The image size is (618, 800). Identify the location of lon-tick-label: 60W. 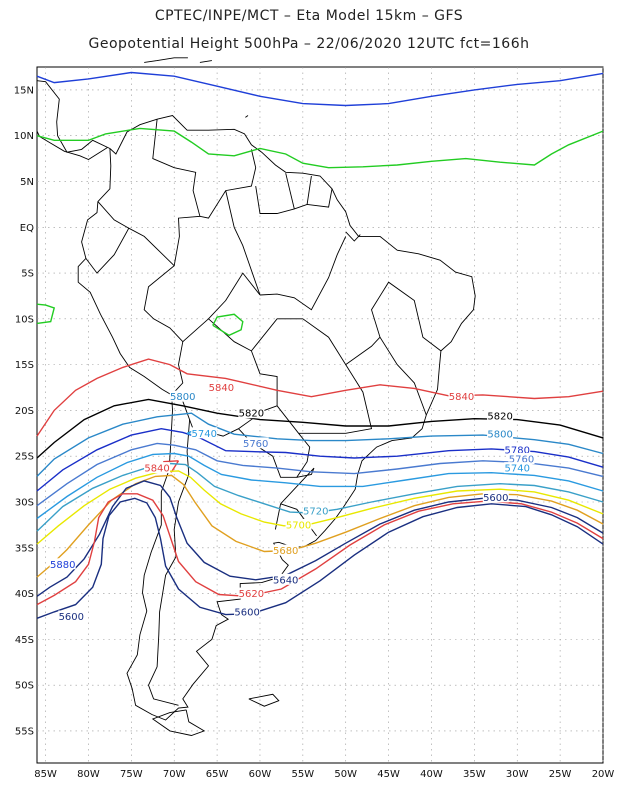
(260, 774).